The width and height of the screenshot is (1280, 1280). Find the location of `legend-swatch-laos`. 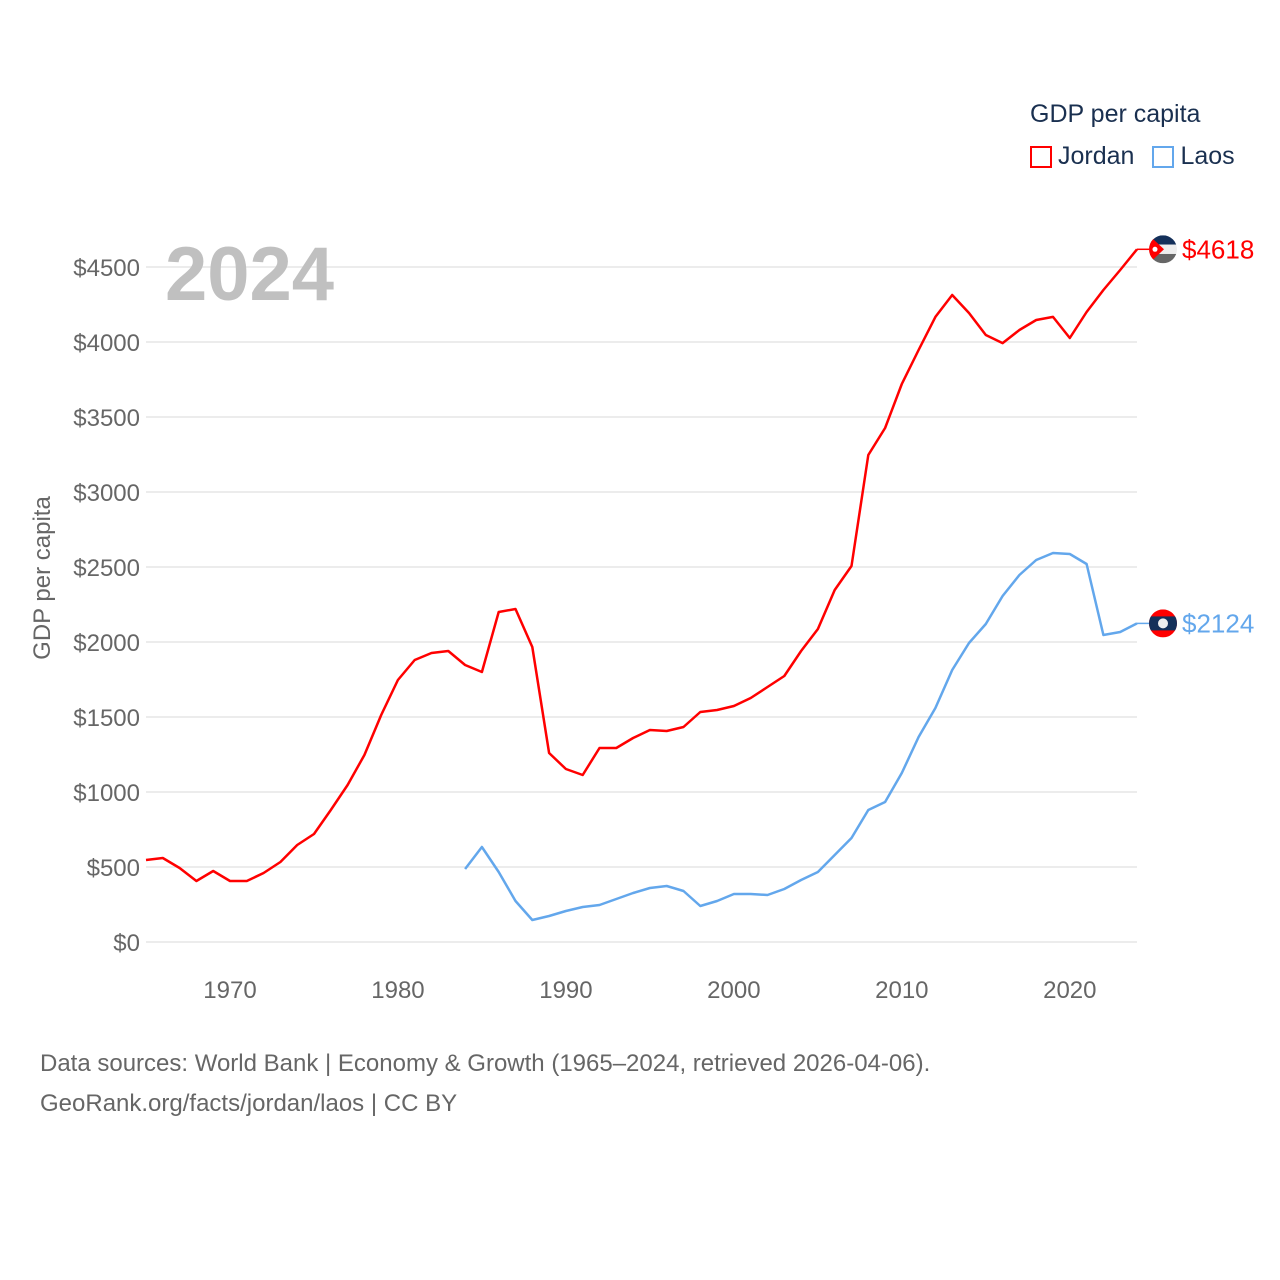

legend-swatch-laos is located at coordinates (1163, 156).